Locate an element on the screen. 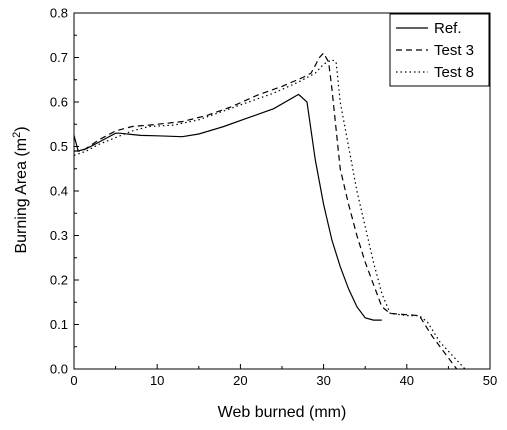 The height and width of the screenshot is (430, 507). y-axis-label-superscript: 2 is located at coordinates (17, 135).